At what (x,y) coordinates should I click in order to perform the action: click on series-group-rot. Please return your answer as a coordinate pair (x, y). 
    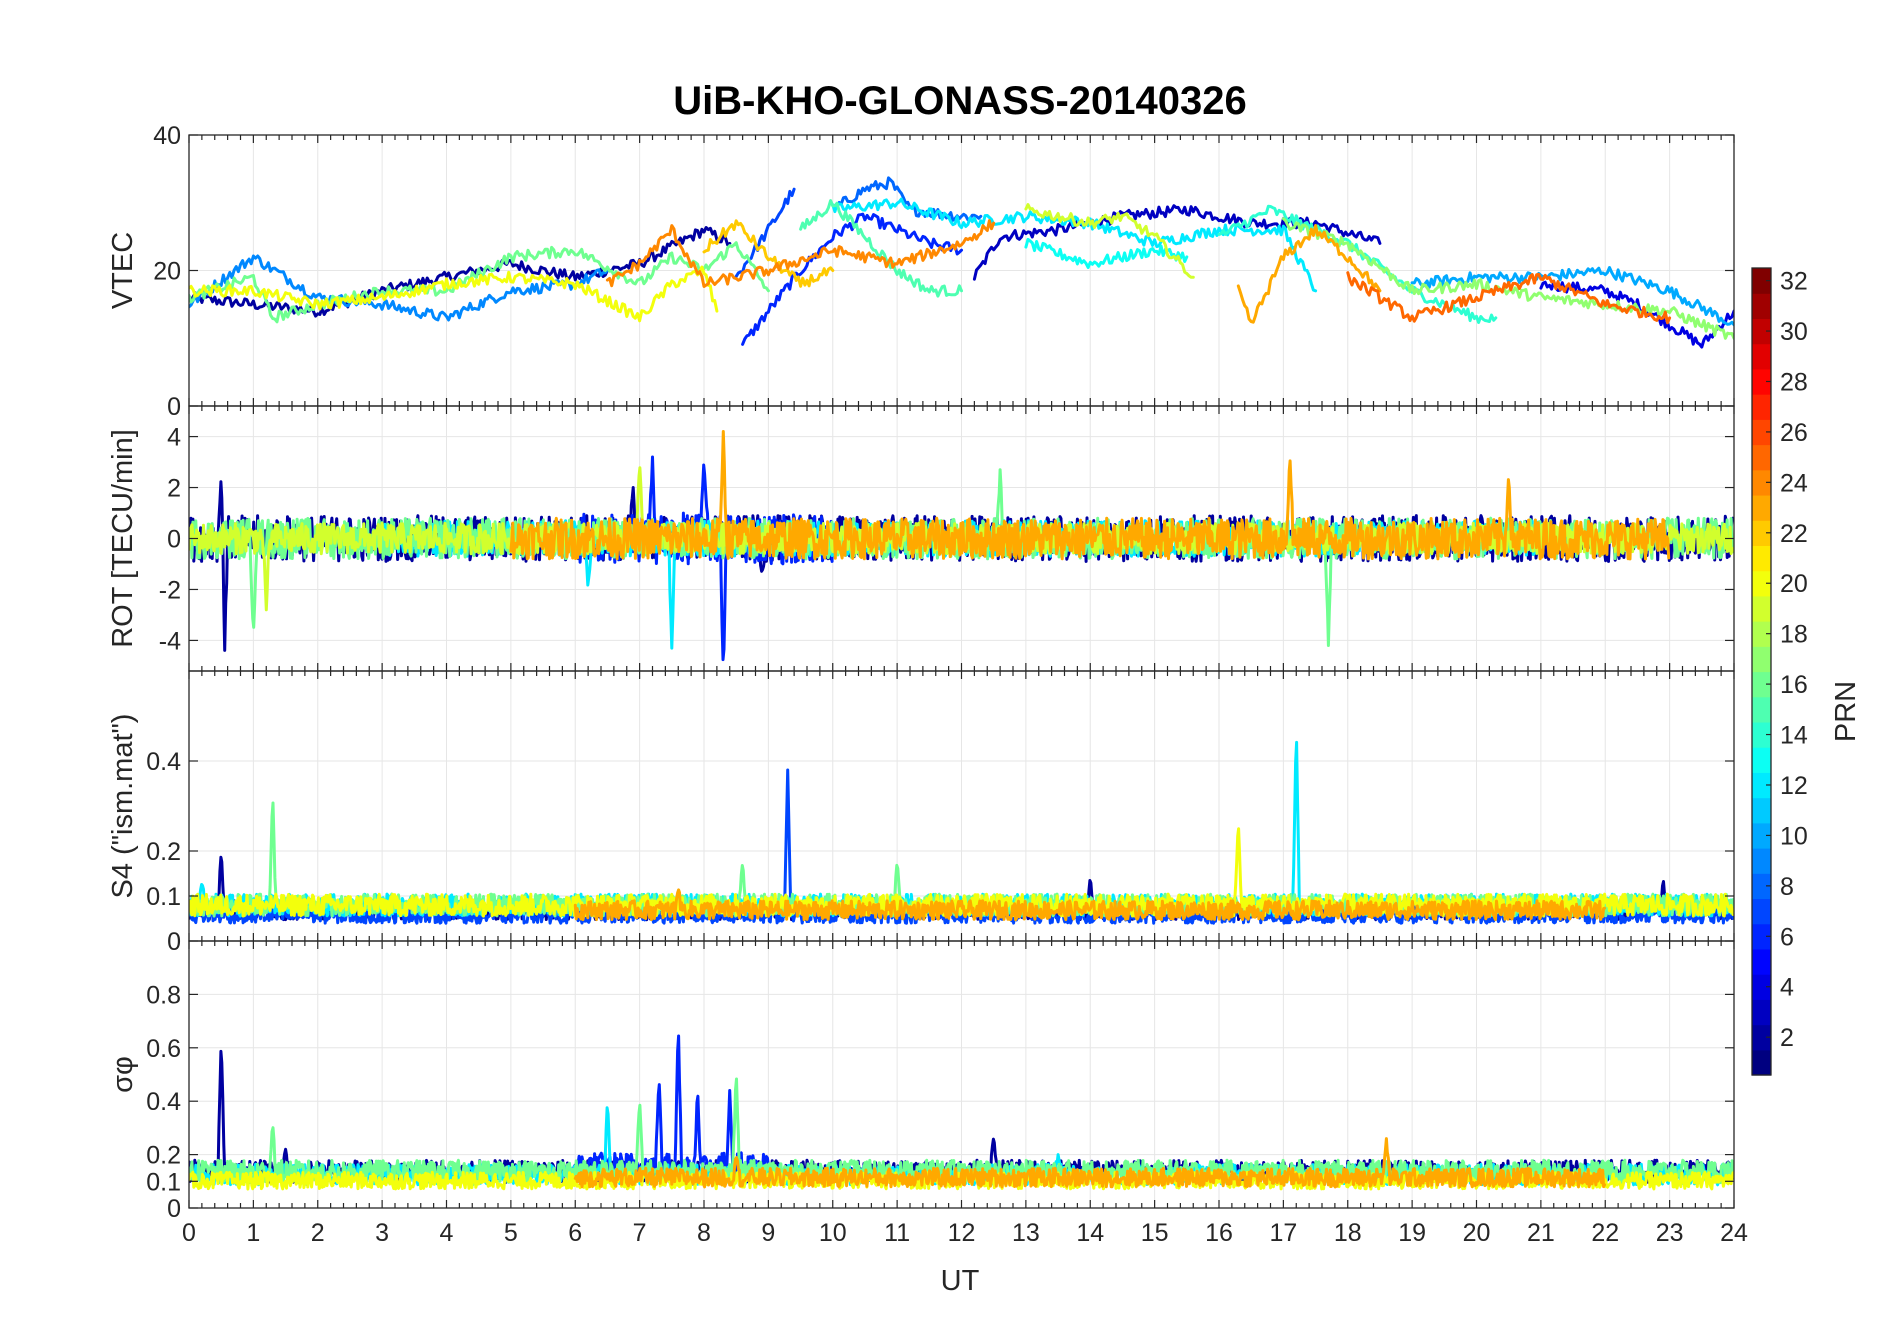
    Looking at the image, I should click on (961, 546).